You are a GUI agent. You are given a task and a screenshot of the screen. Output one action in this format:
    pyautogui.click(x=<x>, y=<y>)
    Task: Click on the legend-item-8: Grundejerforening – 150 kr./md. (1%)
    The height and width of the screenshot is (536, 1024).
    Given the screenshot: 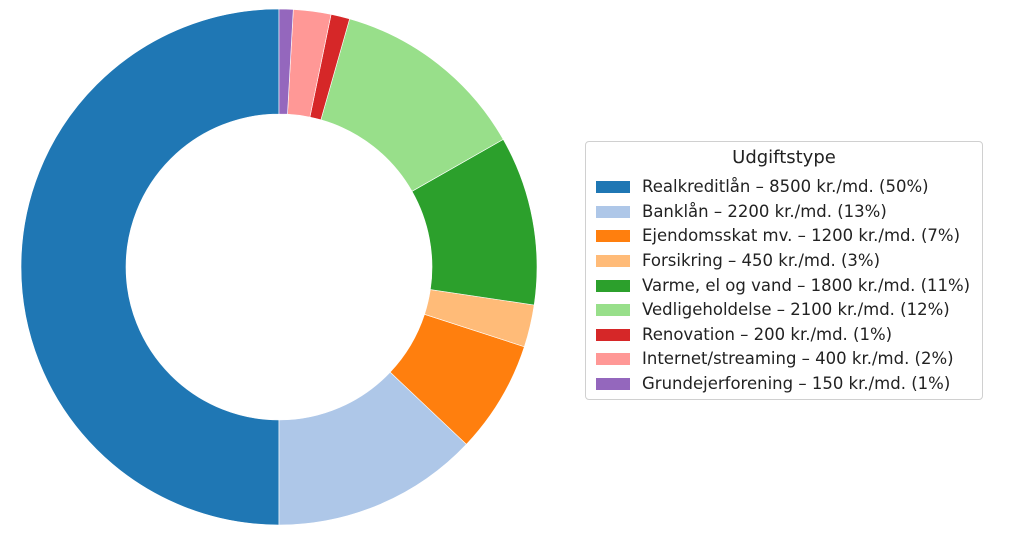 What is the action you would take?
    pyautogui.click(x=783, y=384)
    